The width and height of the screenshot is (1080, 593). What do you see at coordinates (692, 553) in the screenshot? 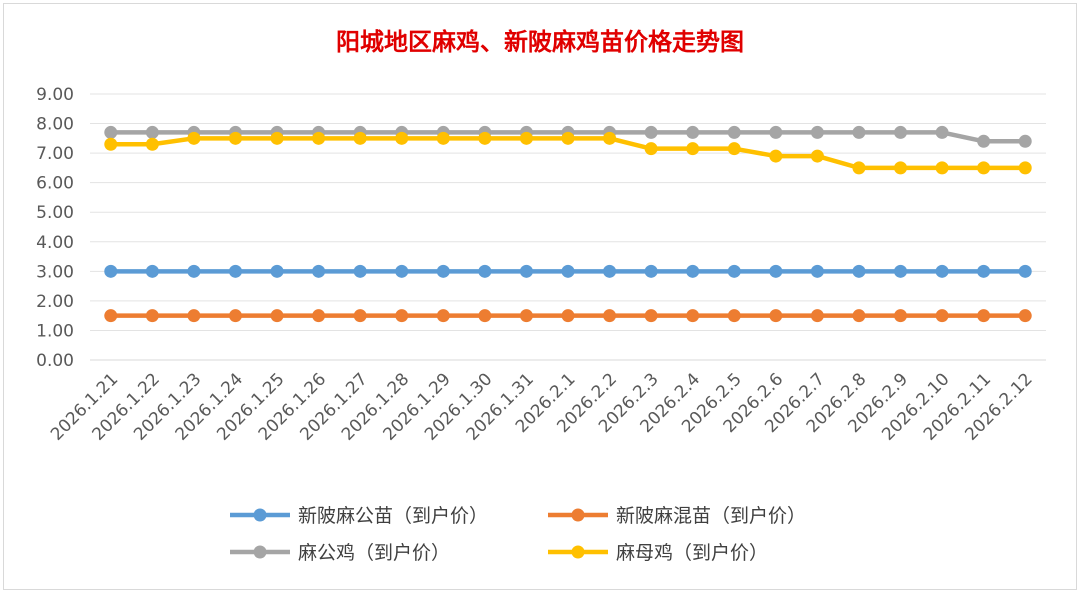
I see `legend-label: 麻母鸡（到户价）` at bounding box center [692, 553].